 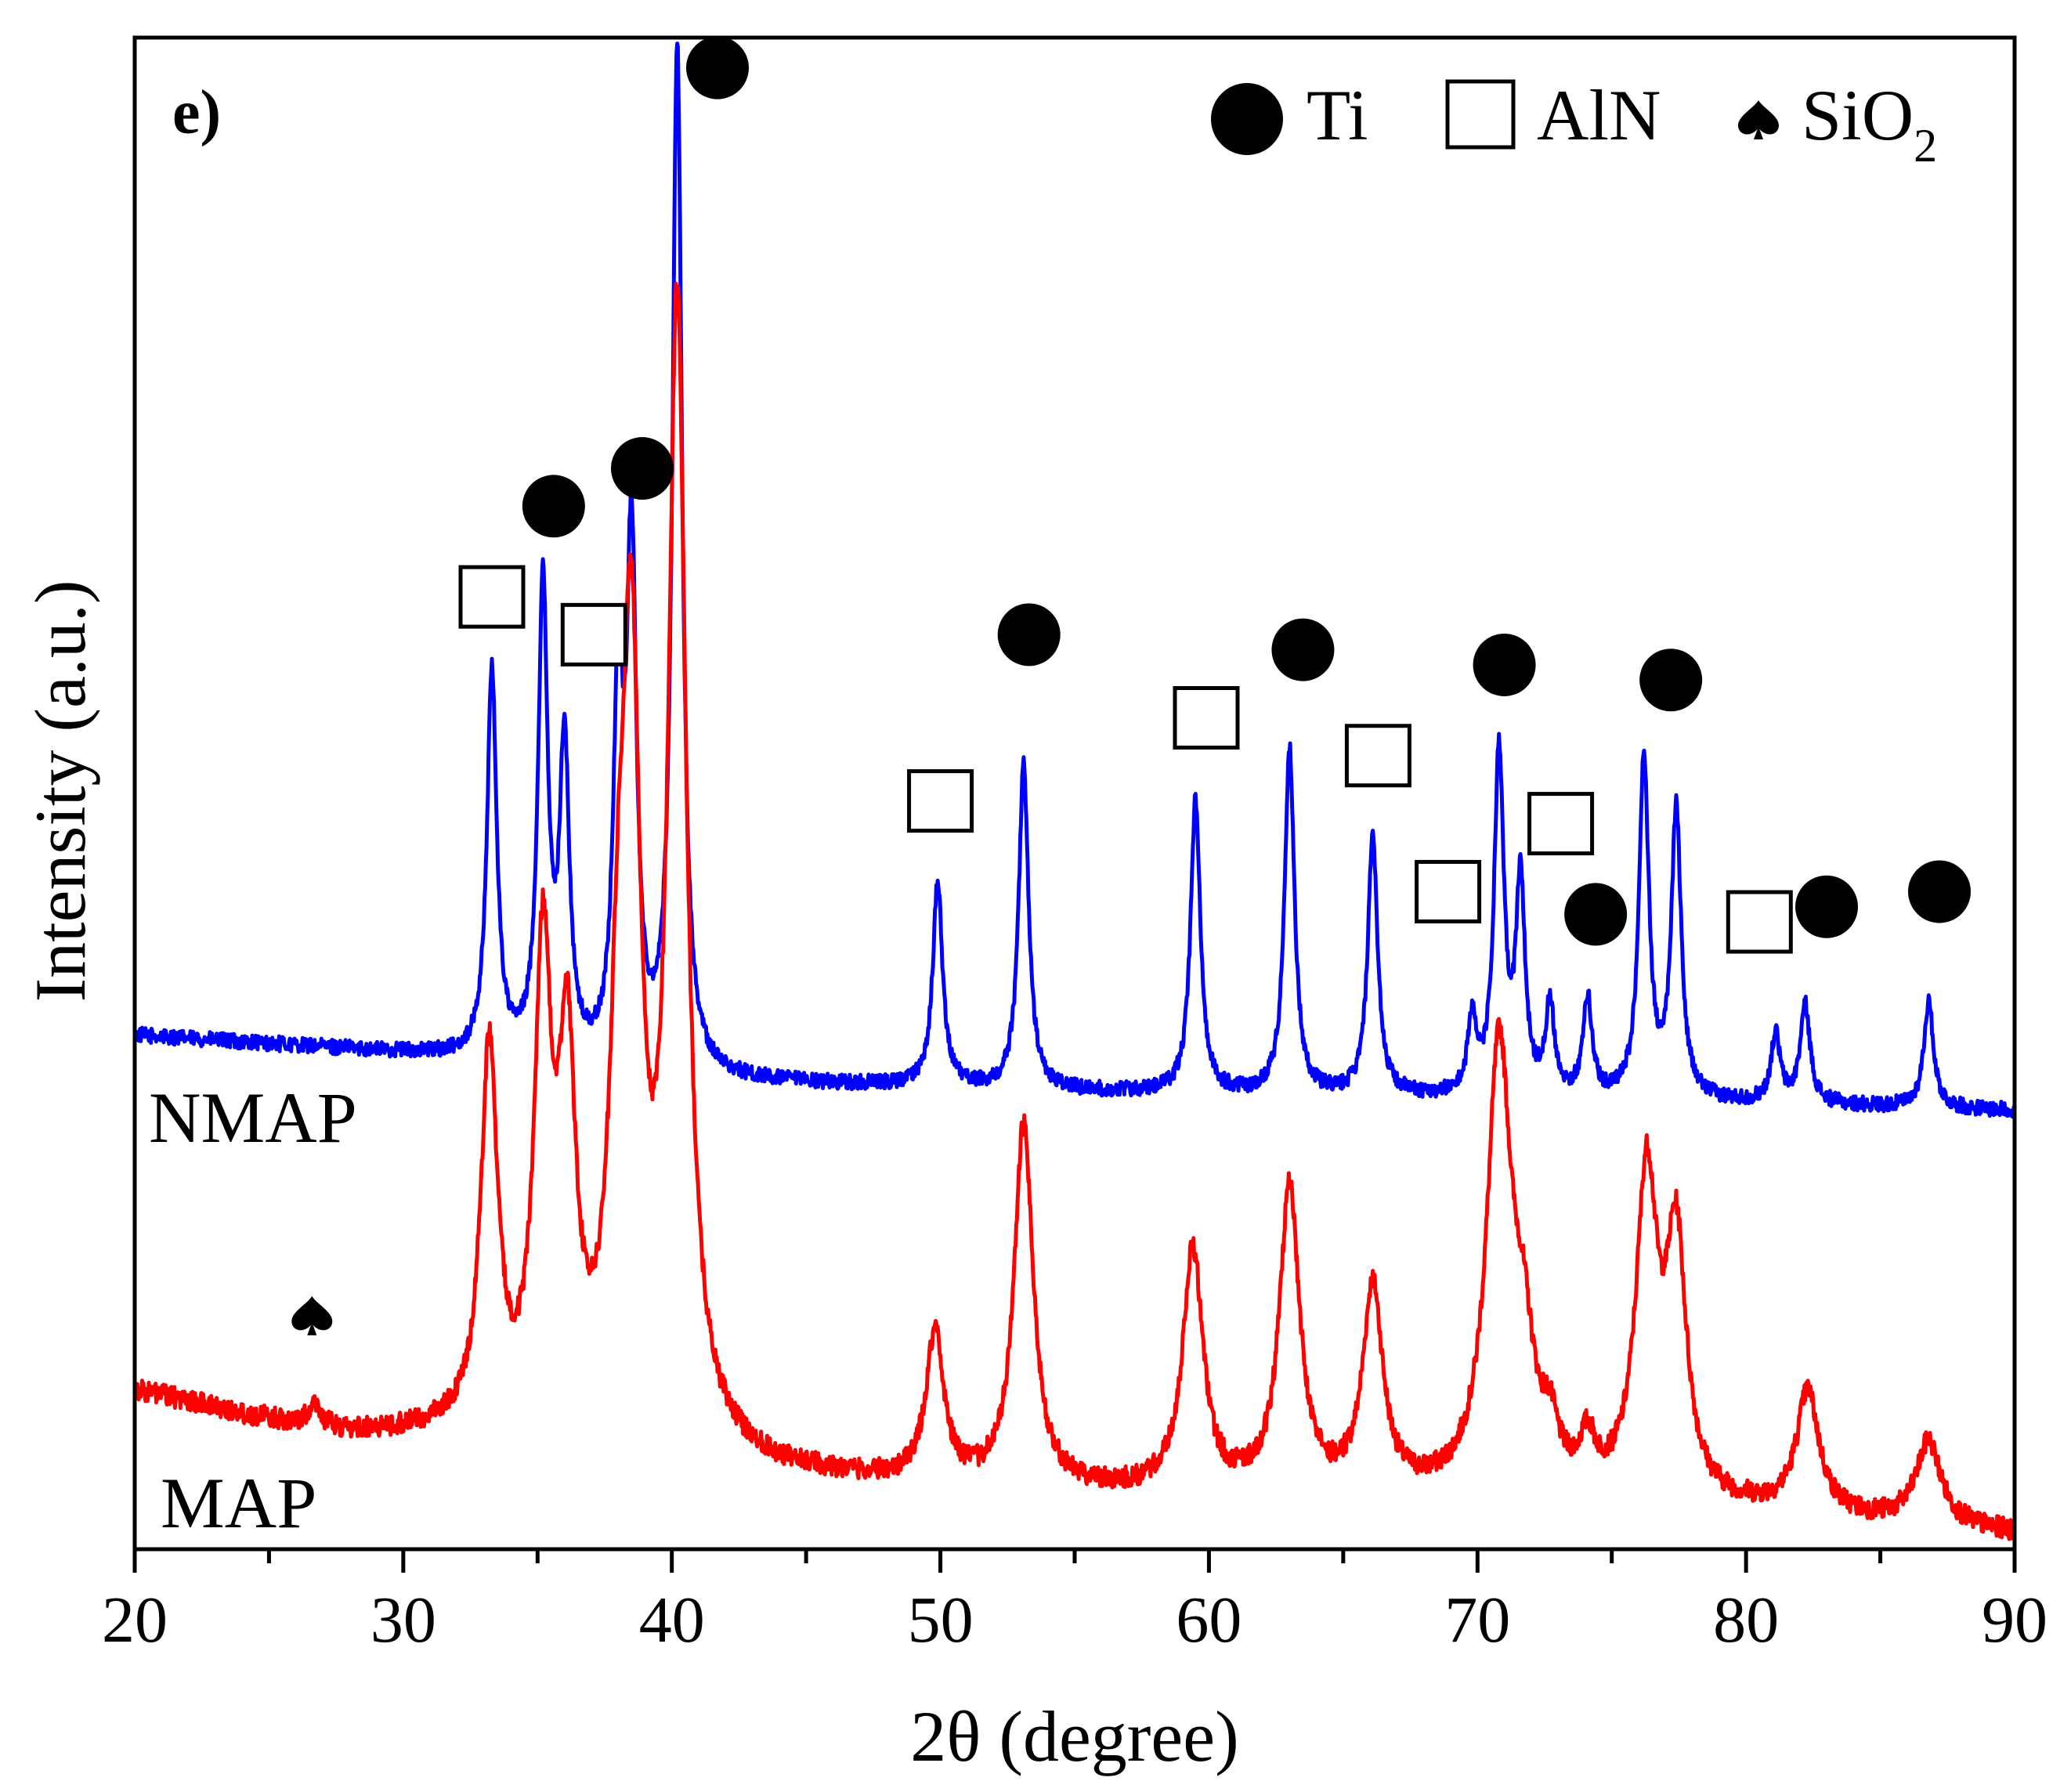 I want to click on y-axis-title: Intensity (a.u.), so click(x=60, y=791).